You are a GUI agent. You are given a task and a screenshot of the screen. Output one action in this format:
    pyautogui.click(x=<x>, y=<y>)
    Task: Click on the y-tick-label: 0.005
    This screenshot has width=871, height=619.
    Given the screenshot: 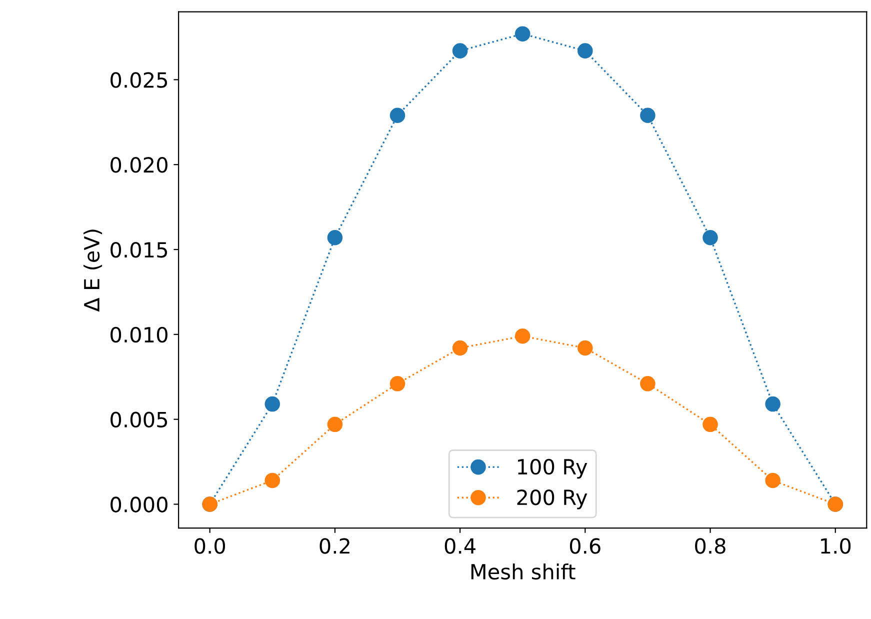 What is the action you would take?
    pyautogui.click(x=139, y=420)
    